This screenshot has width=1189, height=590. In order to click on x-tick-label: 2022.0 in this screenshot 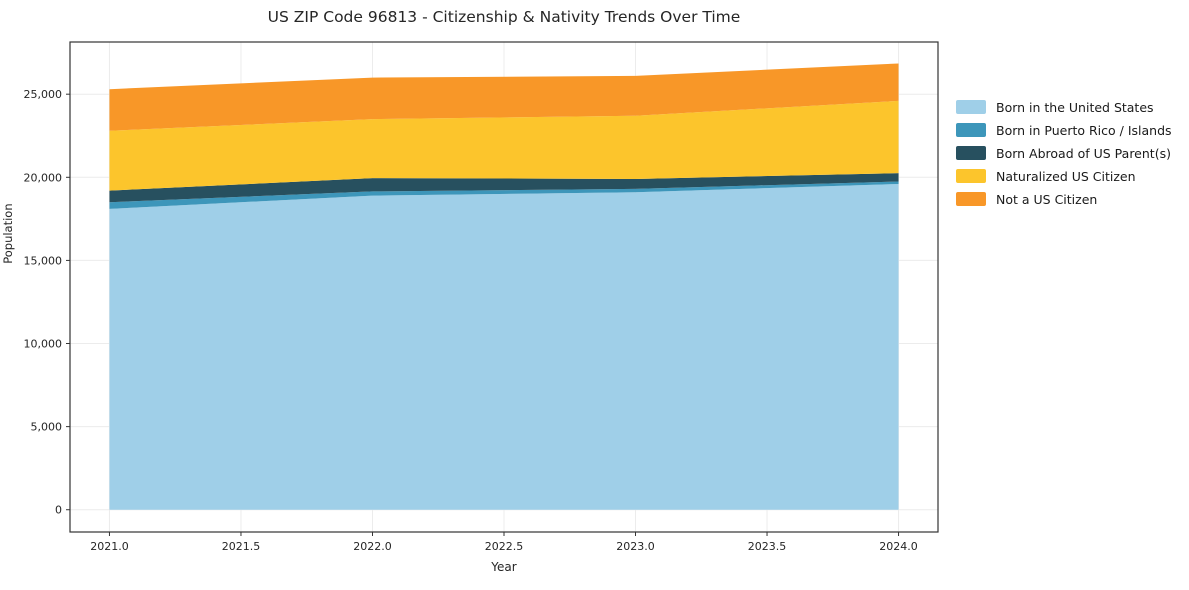, I will do `click(372, 546)`.